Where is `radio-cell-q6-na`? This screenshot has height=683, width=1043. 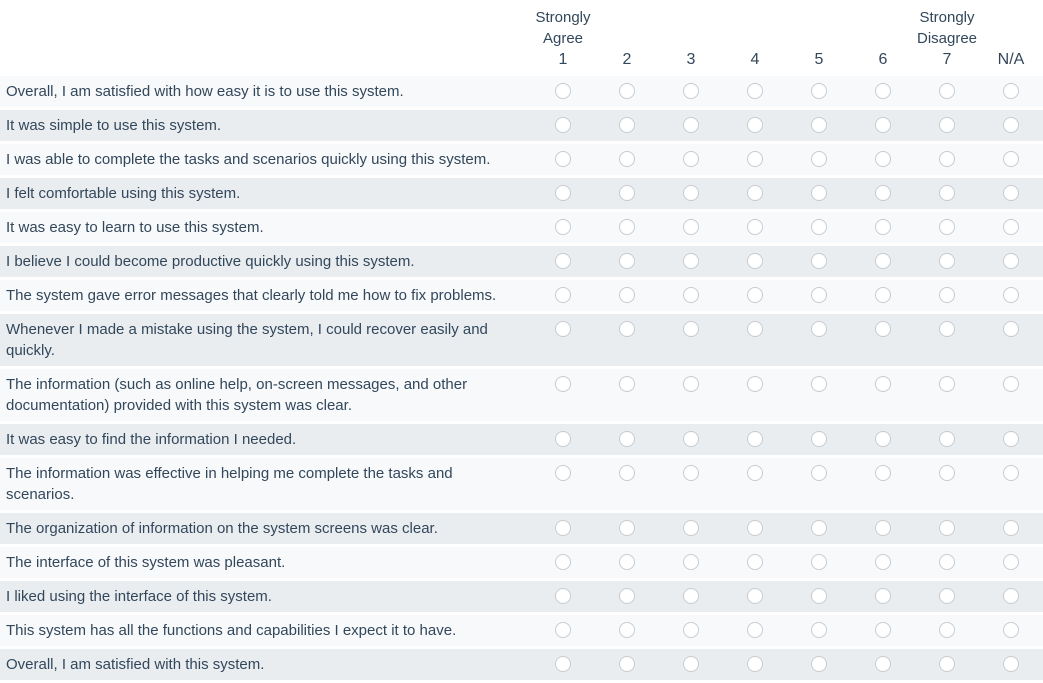 radio-cell-q6-na is located at coordinates (1011, 261).